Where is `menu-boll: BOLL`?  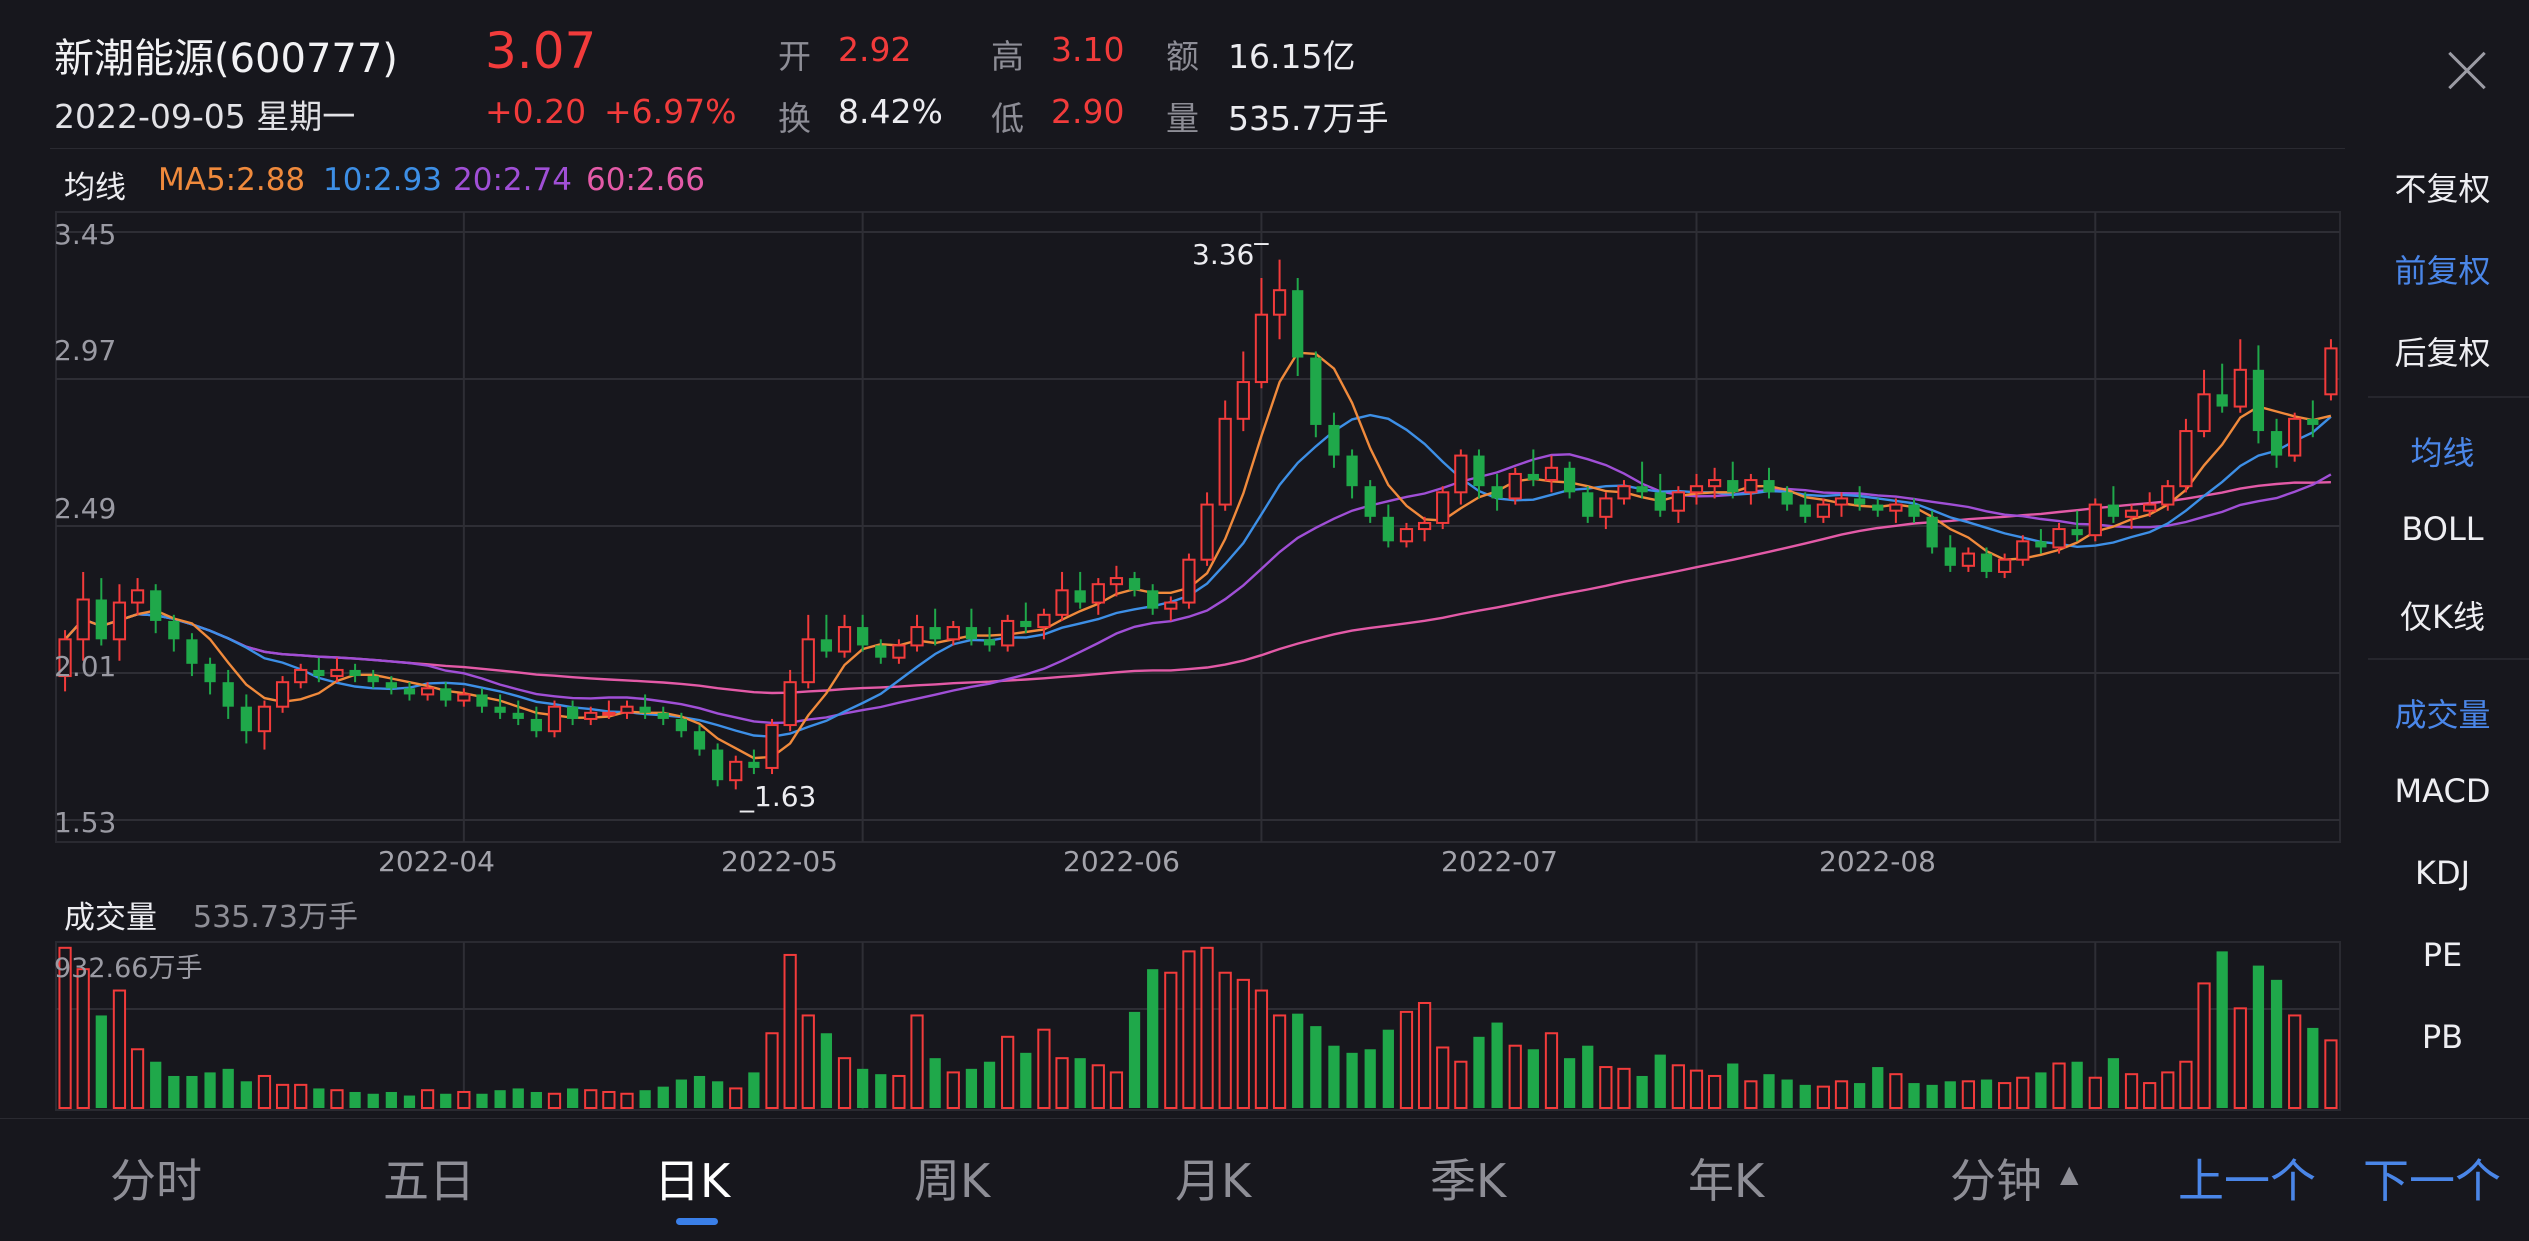
menu-boll: BOLL is located at coordinates (2442, 529).